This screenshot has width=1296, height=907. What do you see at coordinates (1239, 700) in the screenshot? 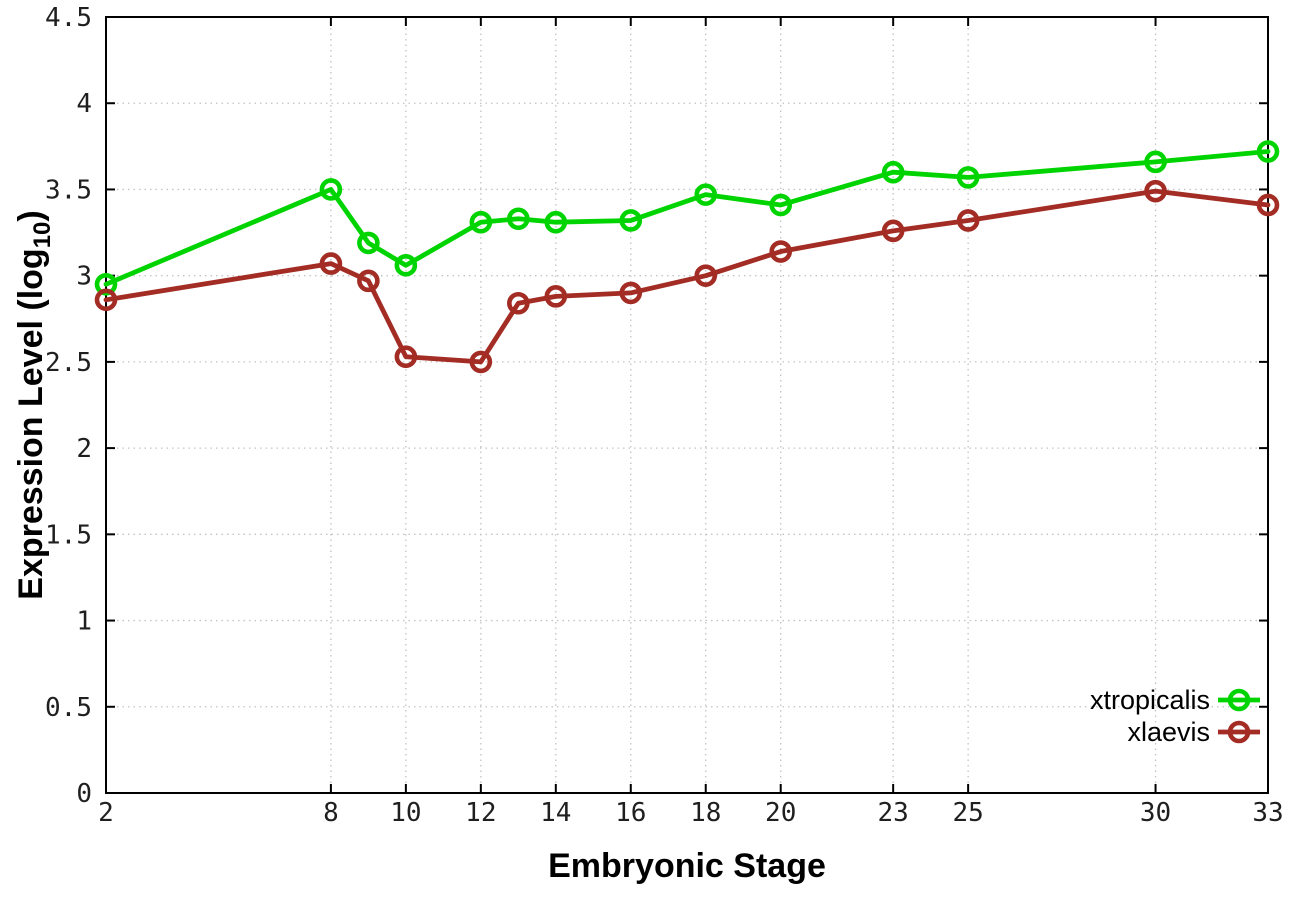
I see `legend-sample-marker-xtropicalis` at bounding box center [1239, 700].